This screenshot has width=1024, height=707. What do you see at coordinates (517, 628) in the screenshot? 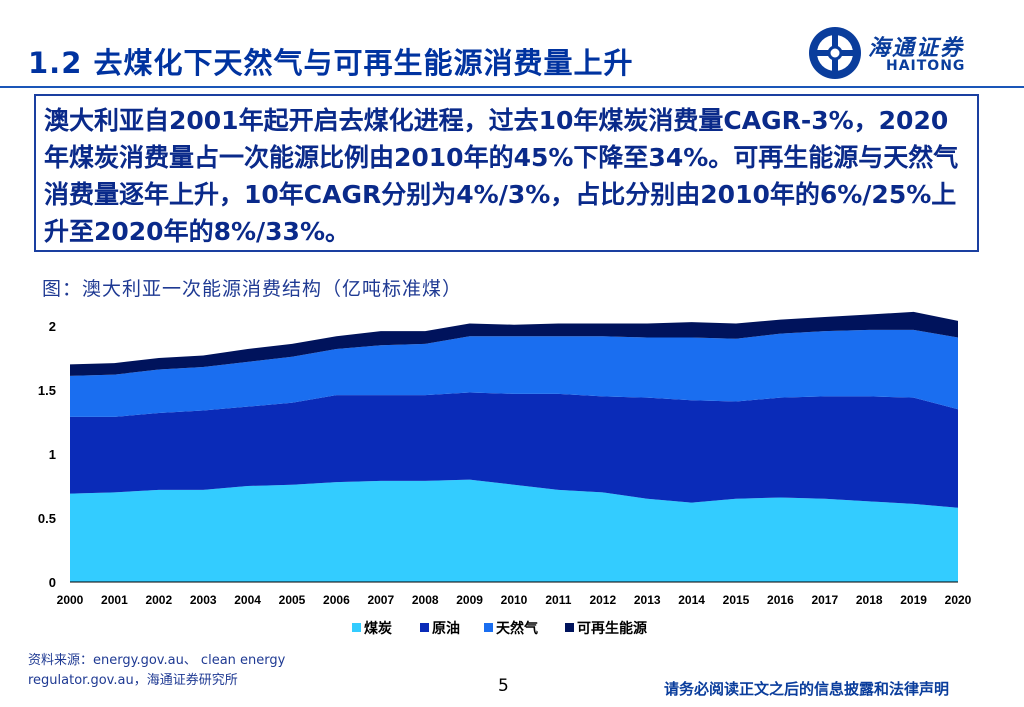
I see `legend-label: 天然气` at bounding box center [517, 628].